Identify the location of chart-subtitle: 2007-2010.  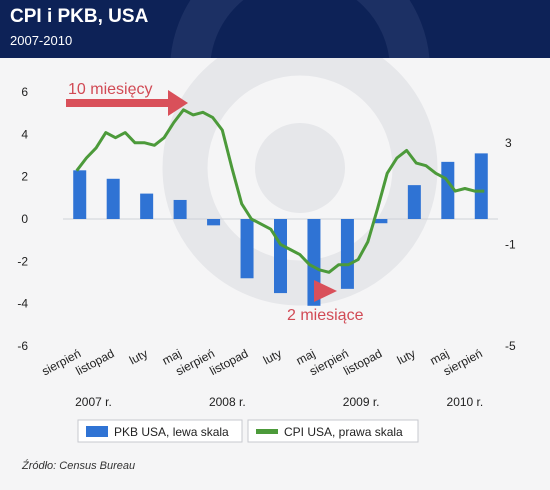
(41, 40).